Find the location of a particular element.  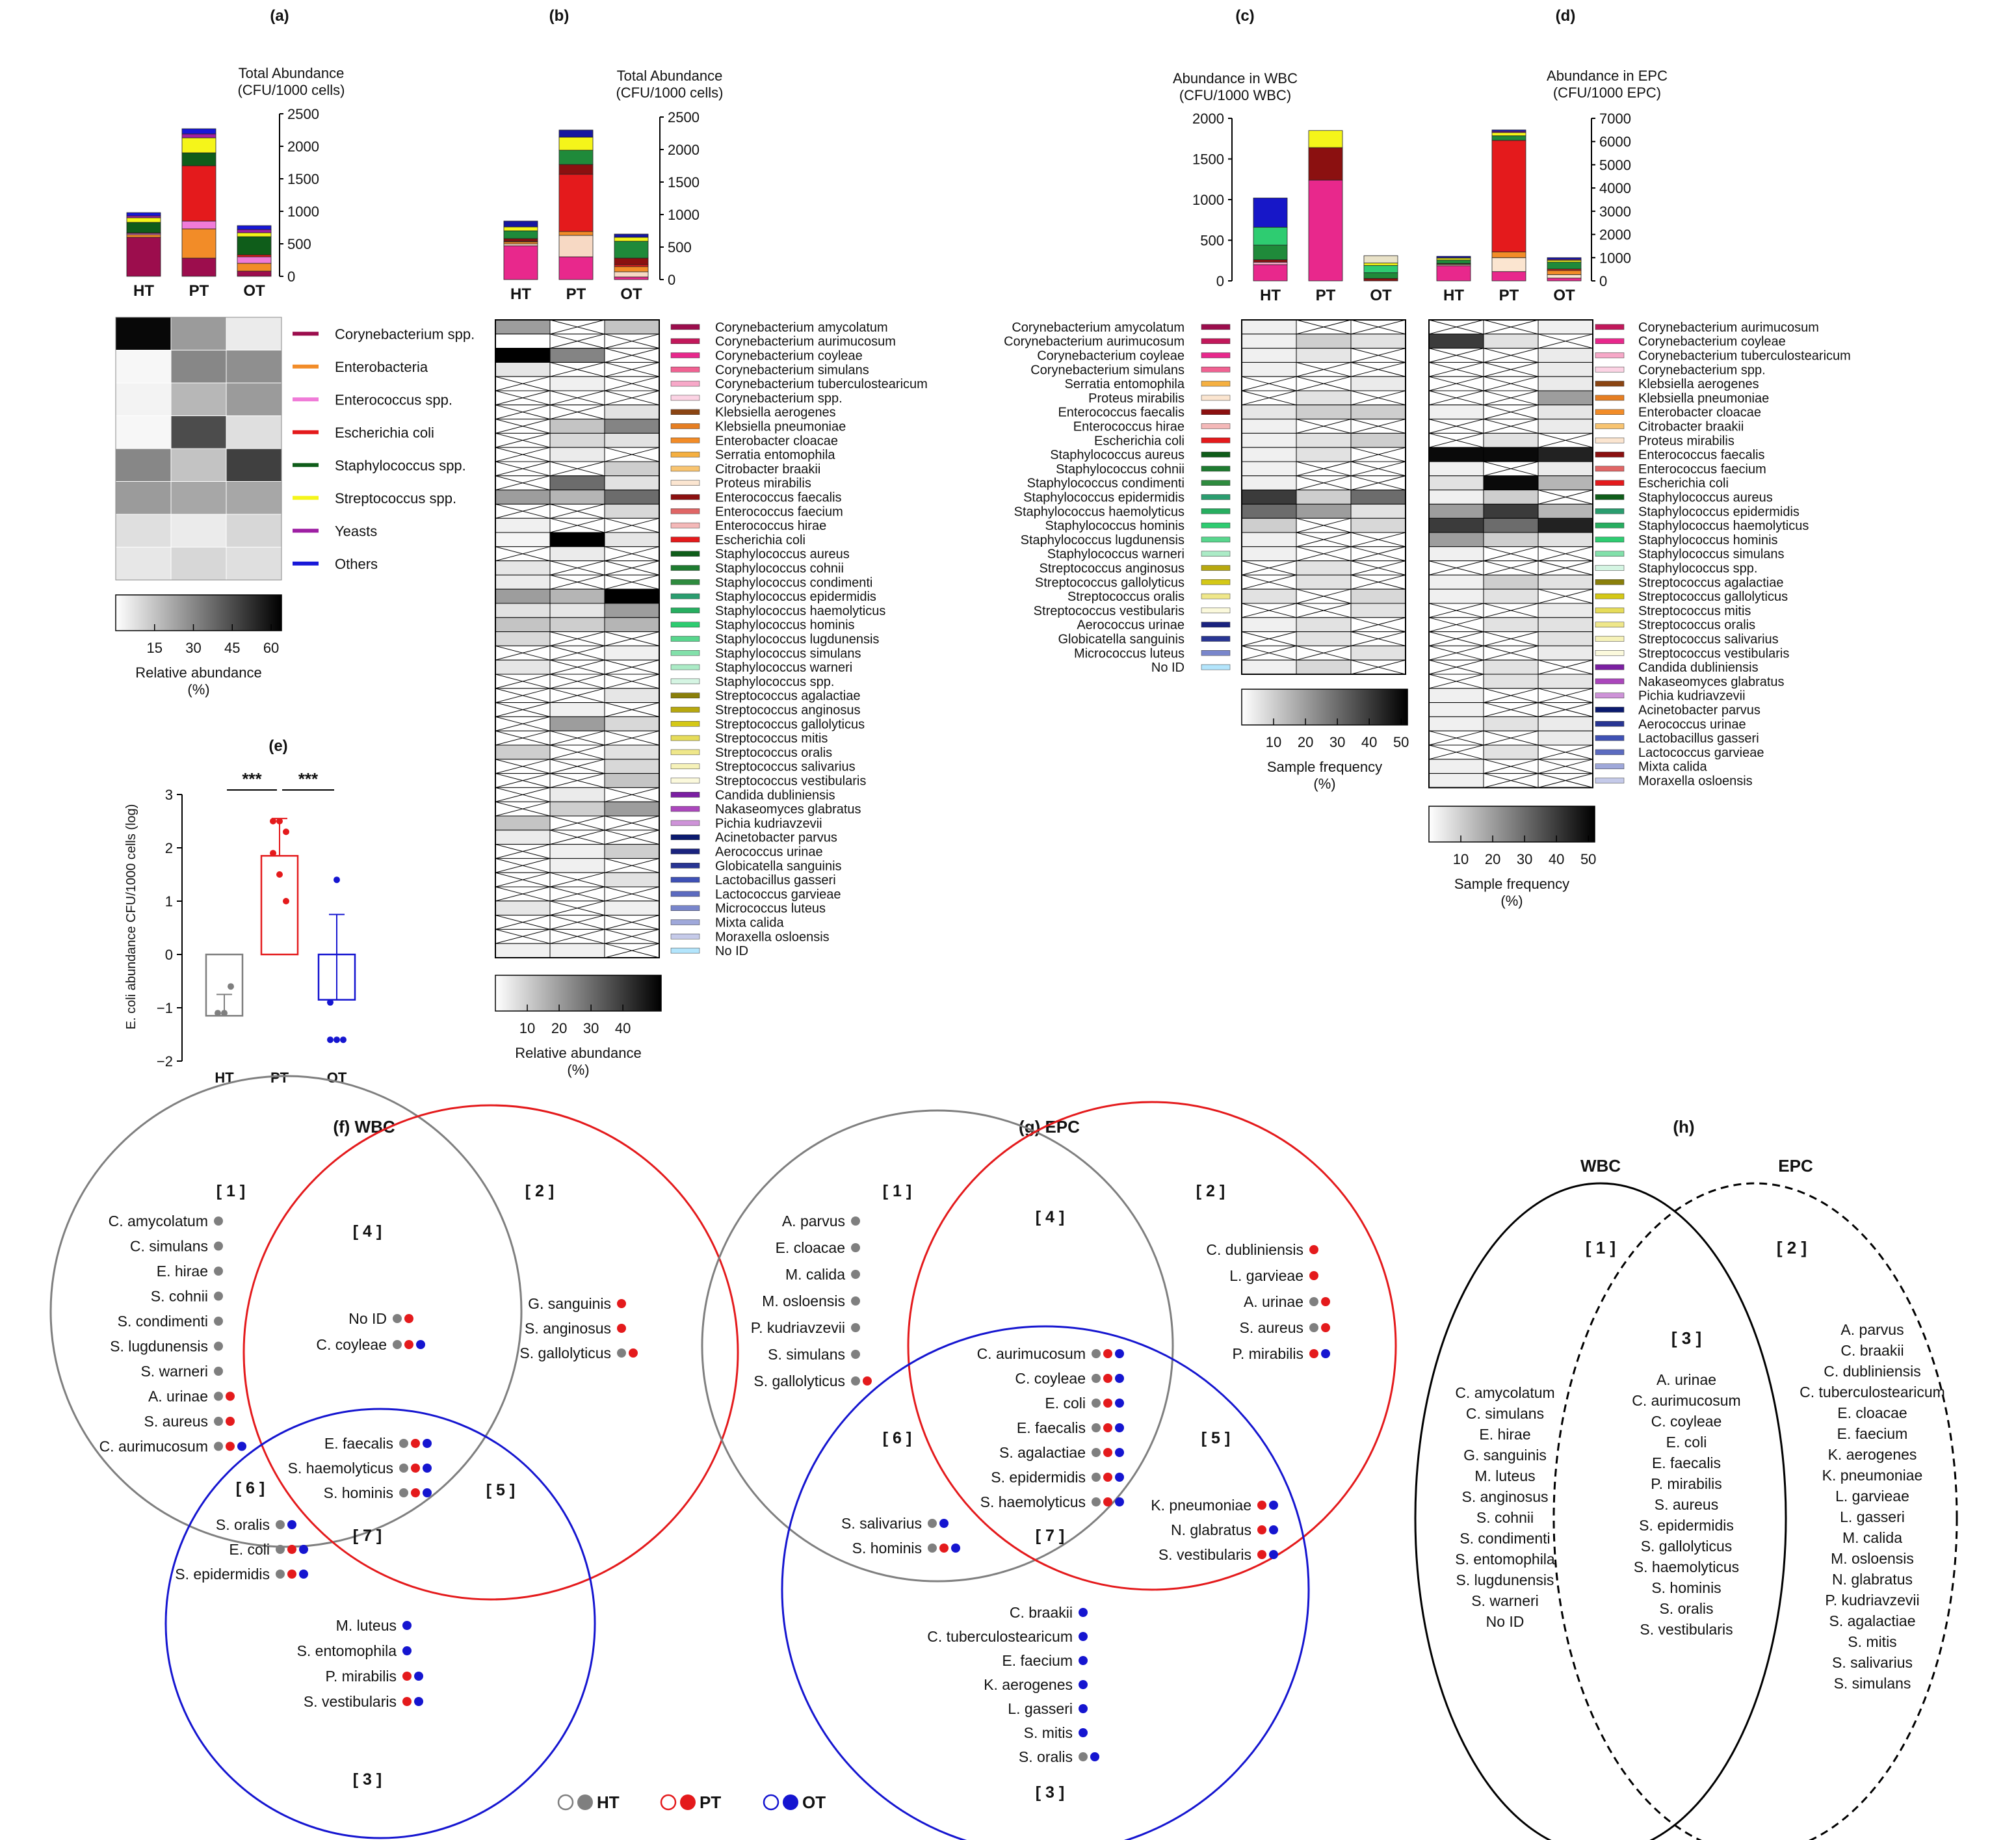

row-label-d: Corynebacterium aurimucosum is located at coordinates (1728, 328).